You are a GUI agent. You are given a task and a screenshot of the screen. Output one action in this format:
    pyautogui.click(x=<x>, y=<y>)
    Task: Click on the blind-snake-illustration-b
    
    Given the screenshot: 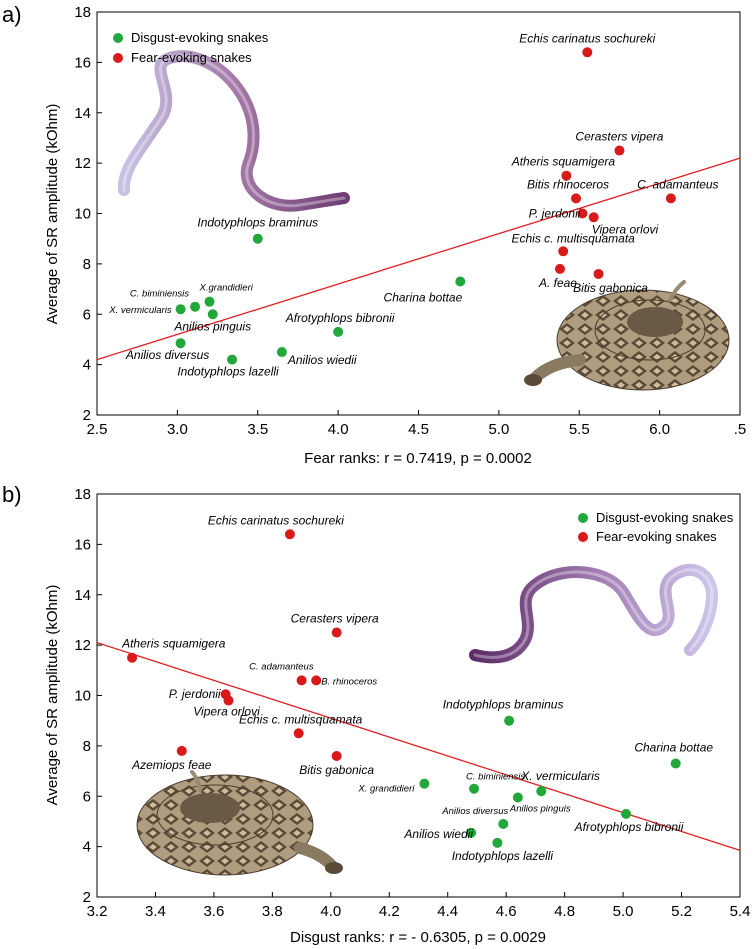 What is the action you would take?
    pyautogui.click(x=594, y=614)
    